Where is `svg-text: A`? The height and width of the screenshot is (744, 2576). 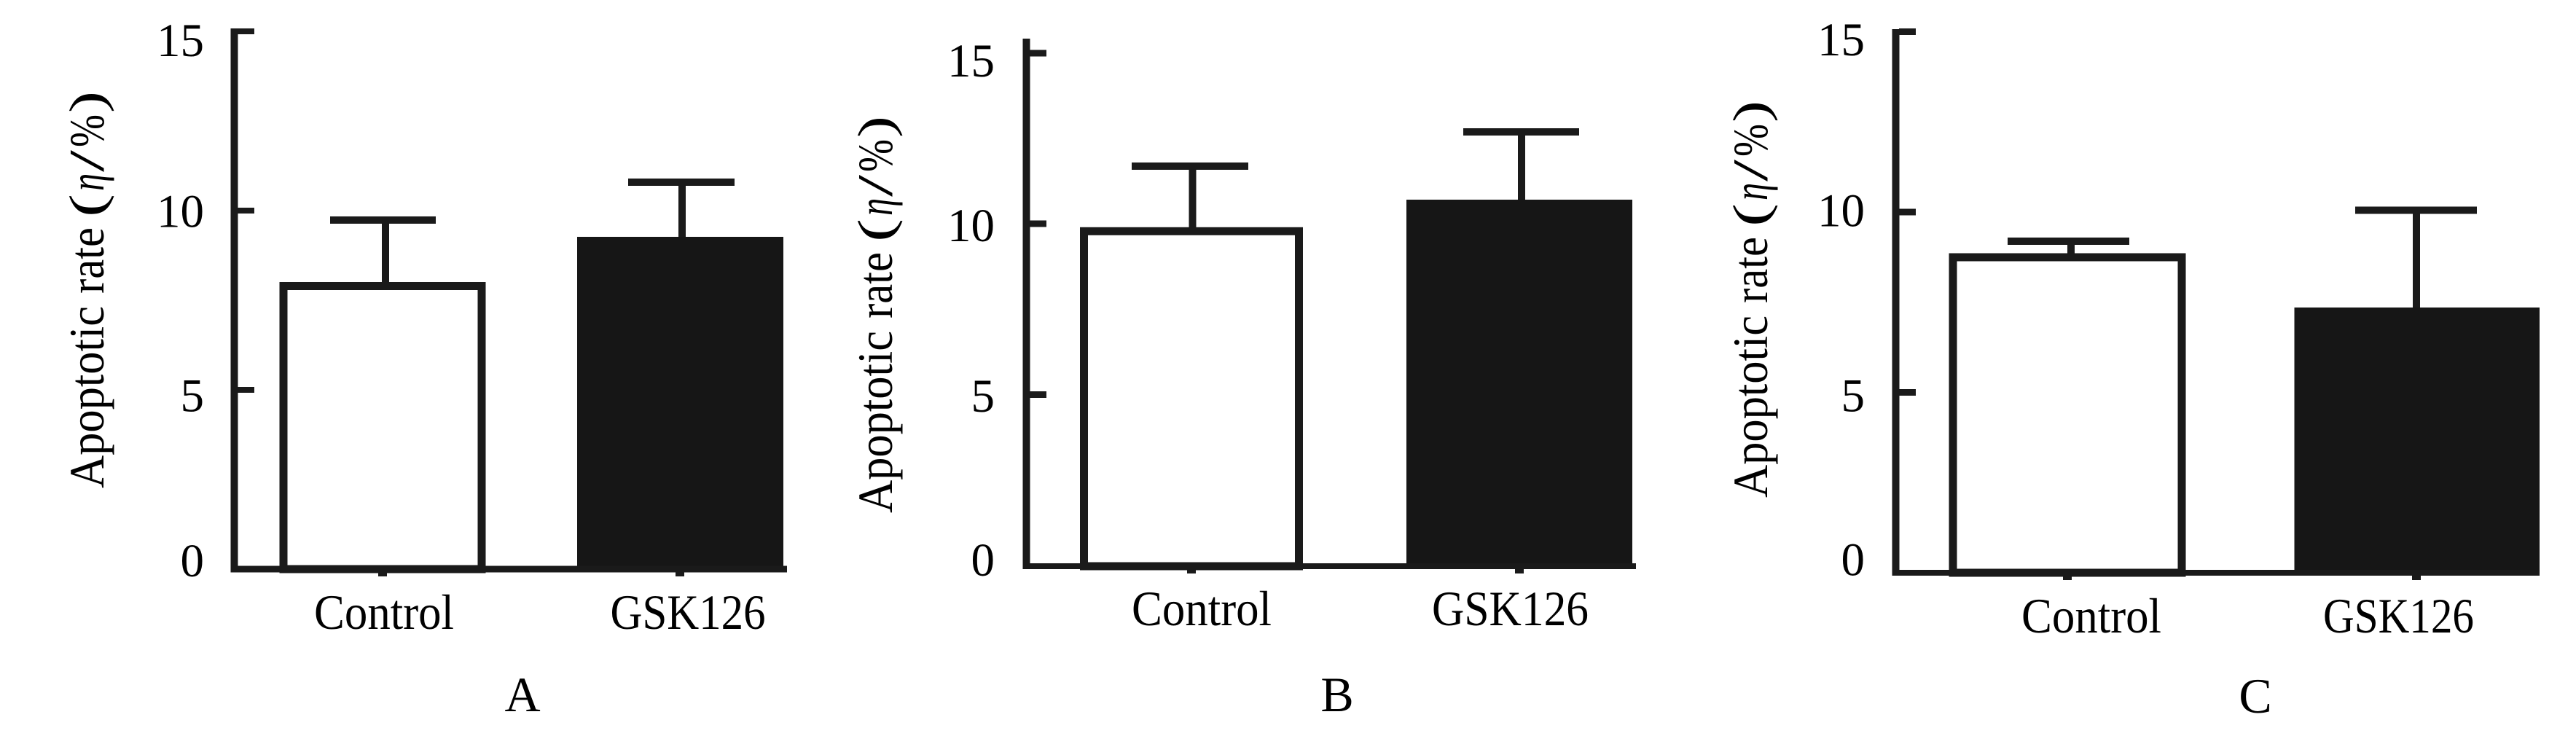 svg-text: A is located at coordinates (522, 694).